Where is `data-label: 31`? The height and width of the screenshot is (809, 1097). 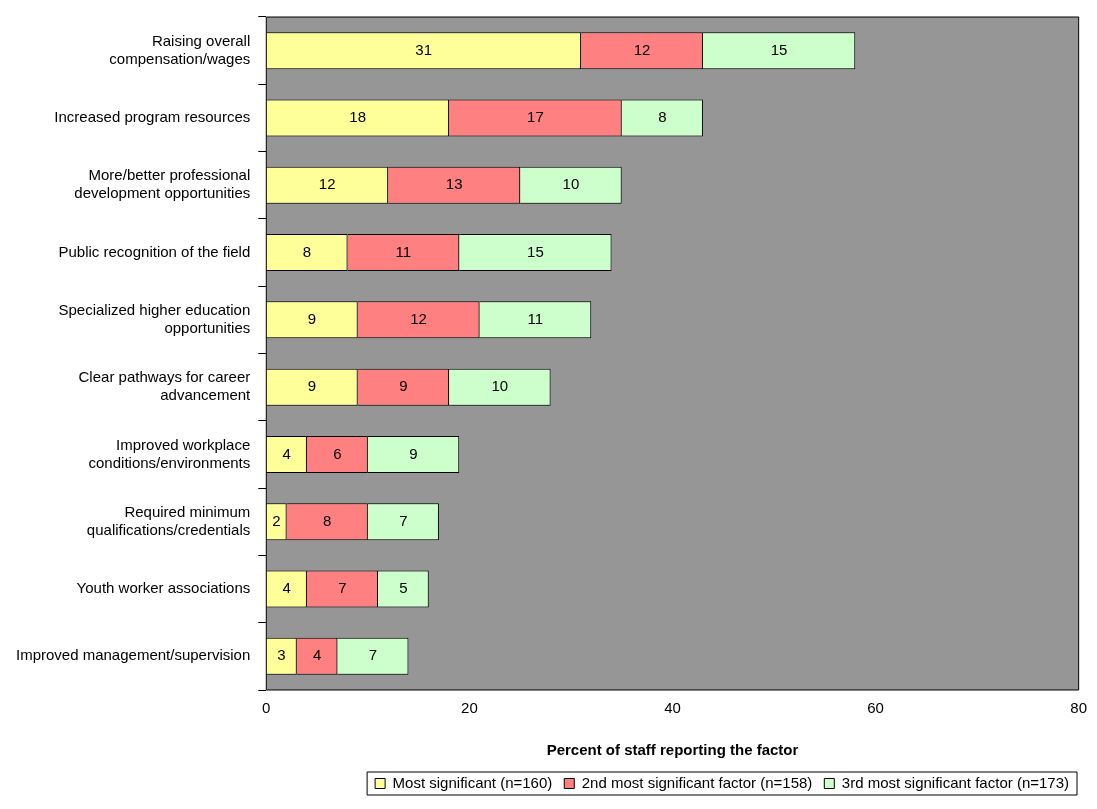
data-label: 31 is located at coordinates (424, 49).